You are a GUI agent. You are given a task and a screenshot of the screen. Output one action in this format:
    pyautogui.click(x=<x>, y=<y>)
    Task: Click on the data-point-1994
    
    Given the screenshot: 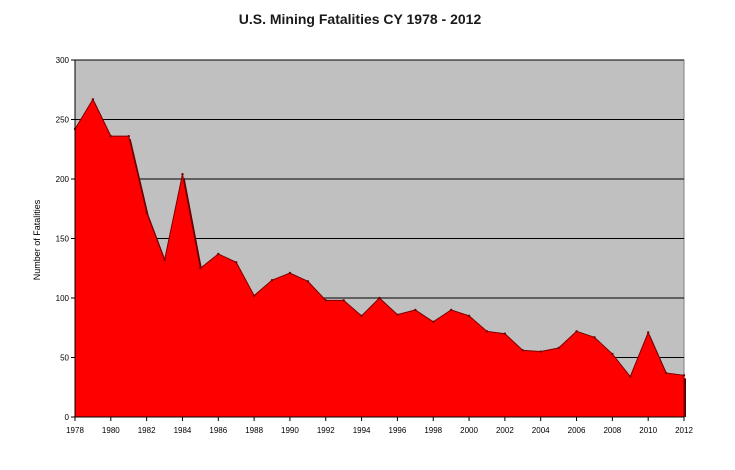 What is the action you would take?
    pyautogui.click(x=361, y=316)
    